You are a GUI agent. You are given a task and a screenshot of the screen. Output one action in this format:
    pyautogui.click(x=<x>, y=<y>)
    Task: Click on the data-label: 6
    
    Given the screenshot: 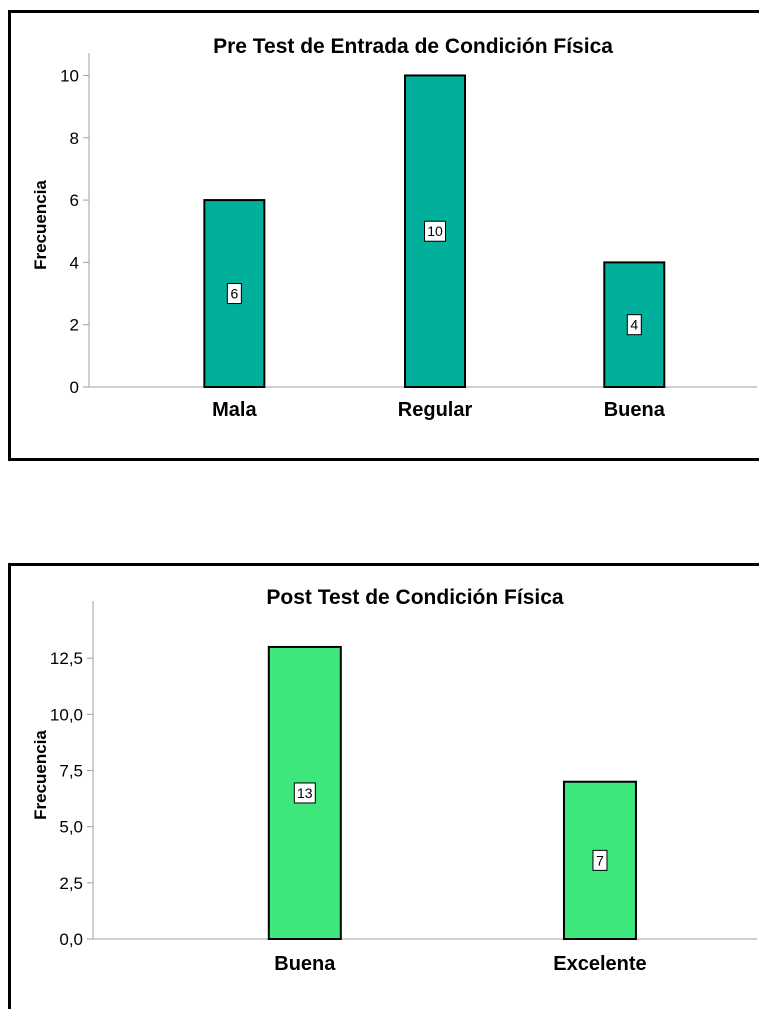 What is the action you would take?
    pyautogui.click(x=234, y=294)
    